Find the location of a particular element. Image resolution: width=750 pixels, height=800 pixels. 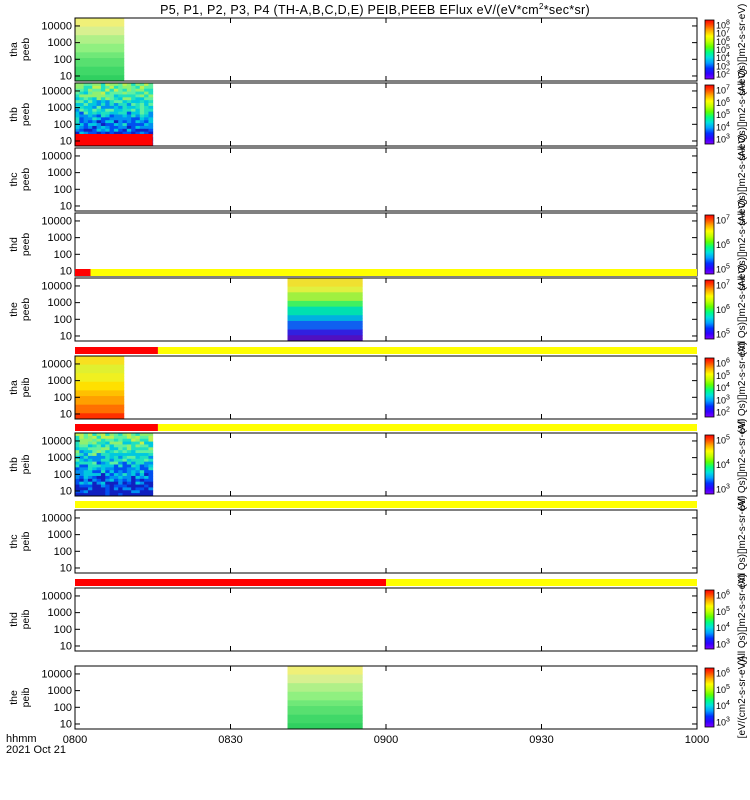

y-tick-label: 100 is located at coordinates (63, 60).